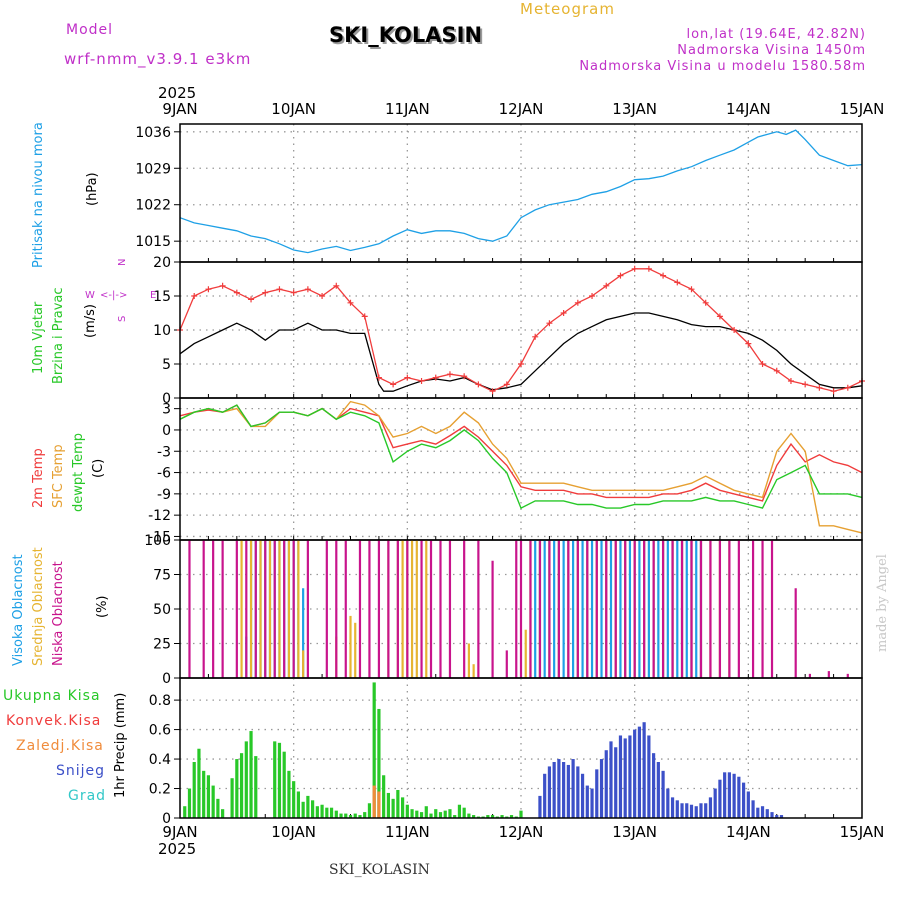 The image size is (900, 900). I want to click on wind-unit: (m/s), so click(90, 321).